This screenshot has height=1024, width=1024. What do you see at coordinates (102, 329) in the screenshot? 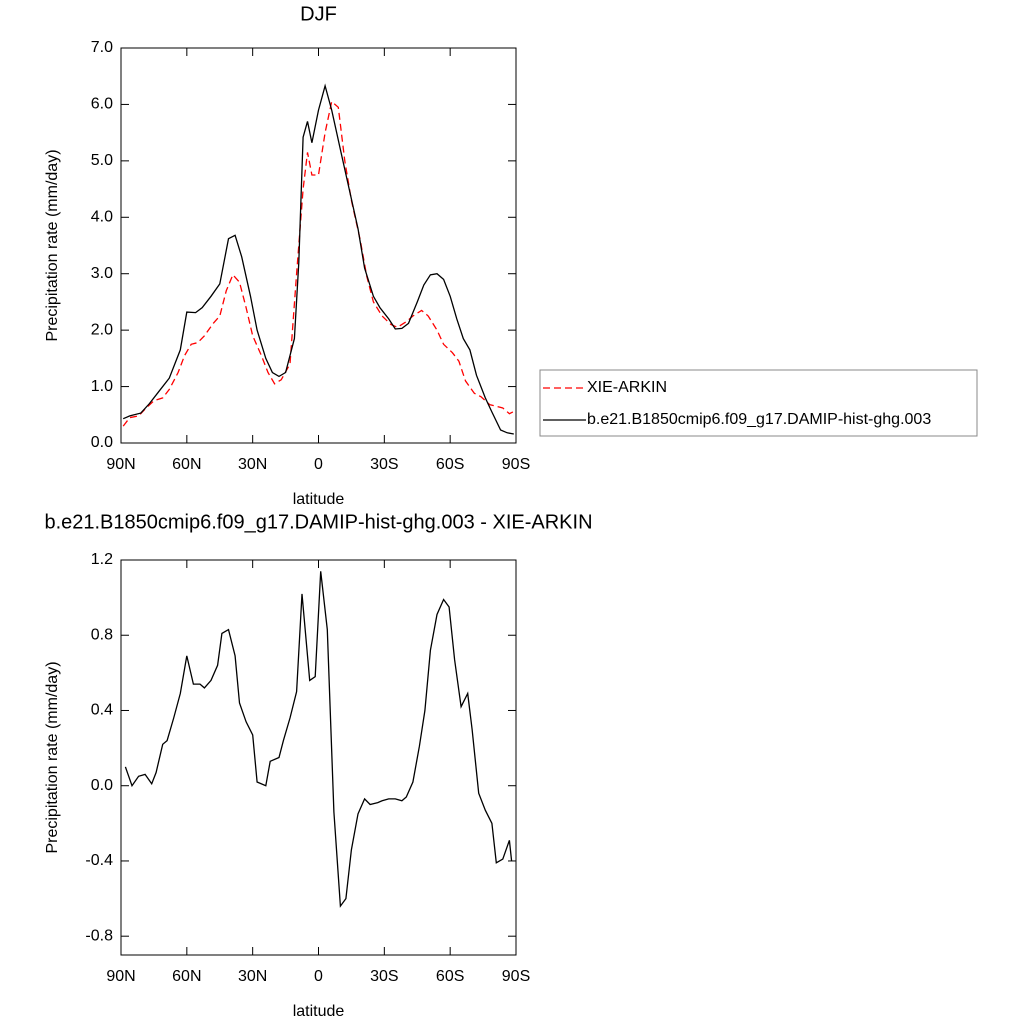
I see `y-tick-label: 2.0` at bounding box center [102, 329].